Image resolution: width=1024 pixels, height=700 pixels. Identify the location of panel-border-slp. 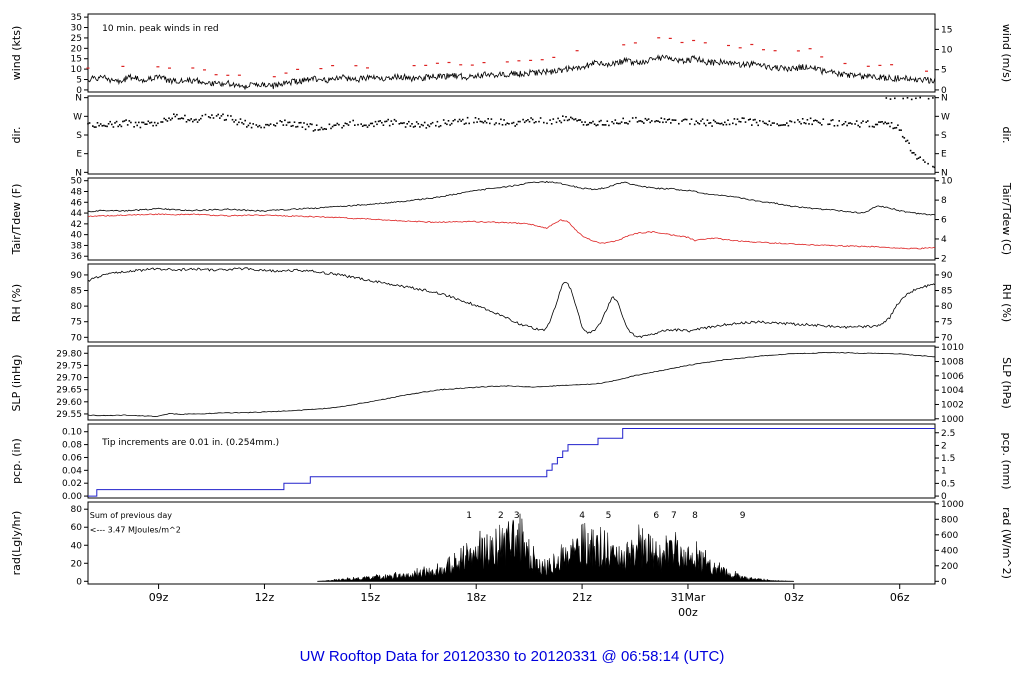
(511, 383).